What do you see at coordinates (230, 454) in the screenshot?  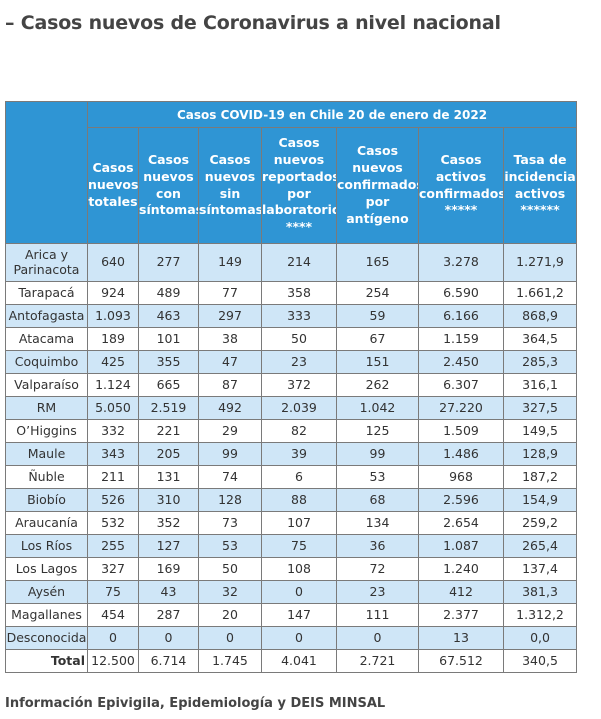 I see `value-cell: 99` at bounding box center [230, 454].